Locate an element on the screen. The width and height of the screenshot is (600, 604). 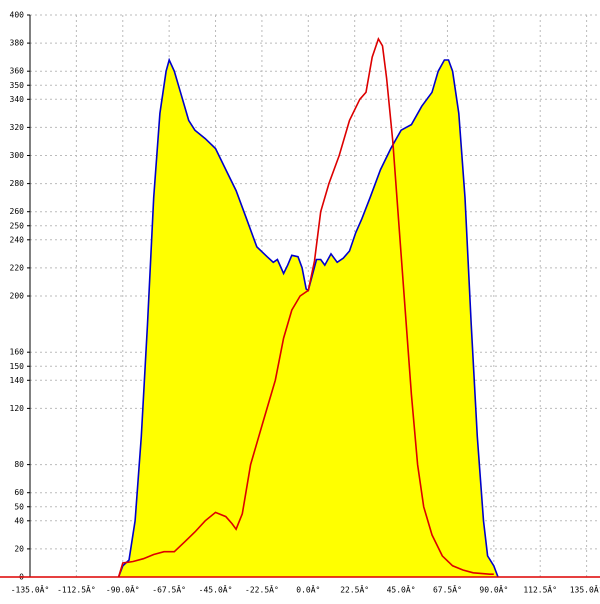
x-tick-label: 90.0Â° is located at coordinates (493, 589).